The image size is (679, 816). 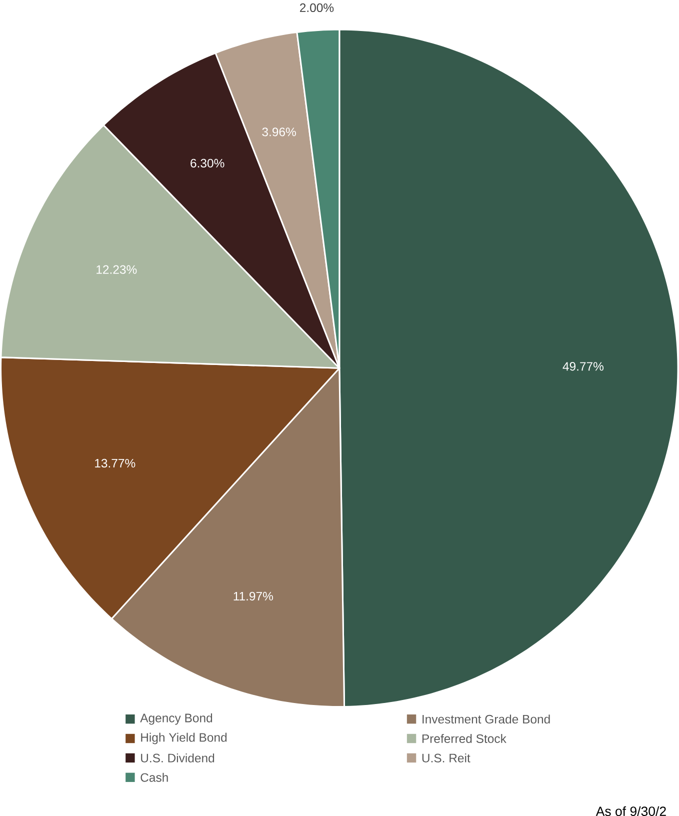 What do you see at coordinates (177, 757) in the screenshot?
I see `legend-label: U.S. Dividend` at bounding box center [177, 757].